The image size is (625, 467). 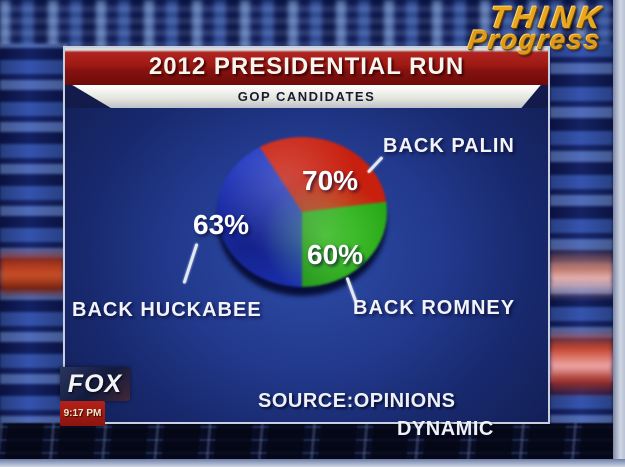 What do you see at coordinates (619, 233) in the screenshot?
I see `video-frame-edge-right` at bounding box center [619, 233].